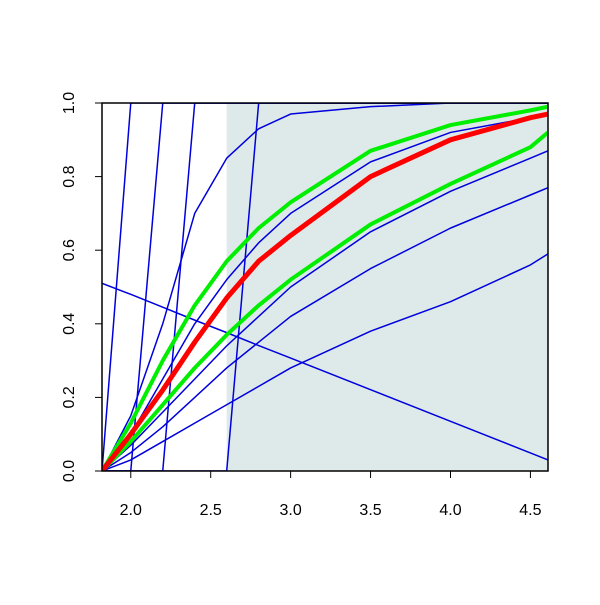 This screenshot has height=605, width=600. Describe the element at coordinates (69, 250) in the screenshot. I see `y-tick-label: 0.6` at that location.